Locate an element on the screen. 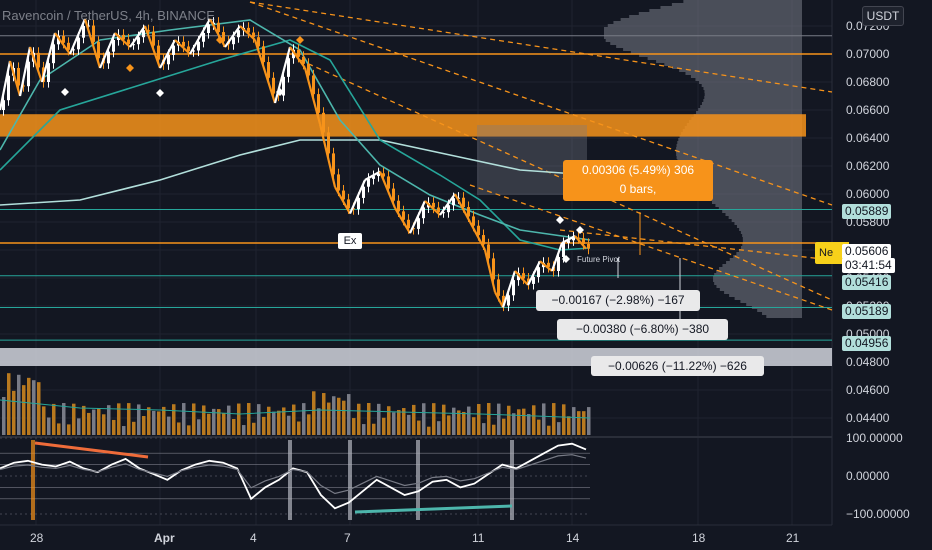 The image size is (932, 550). trendline is located at coordinates (651, 247).